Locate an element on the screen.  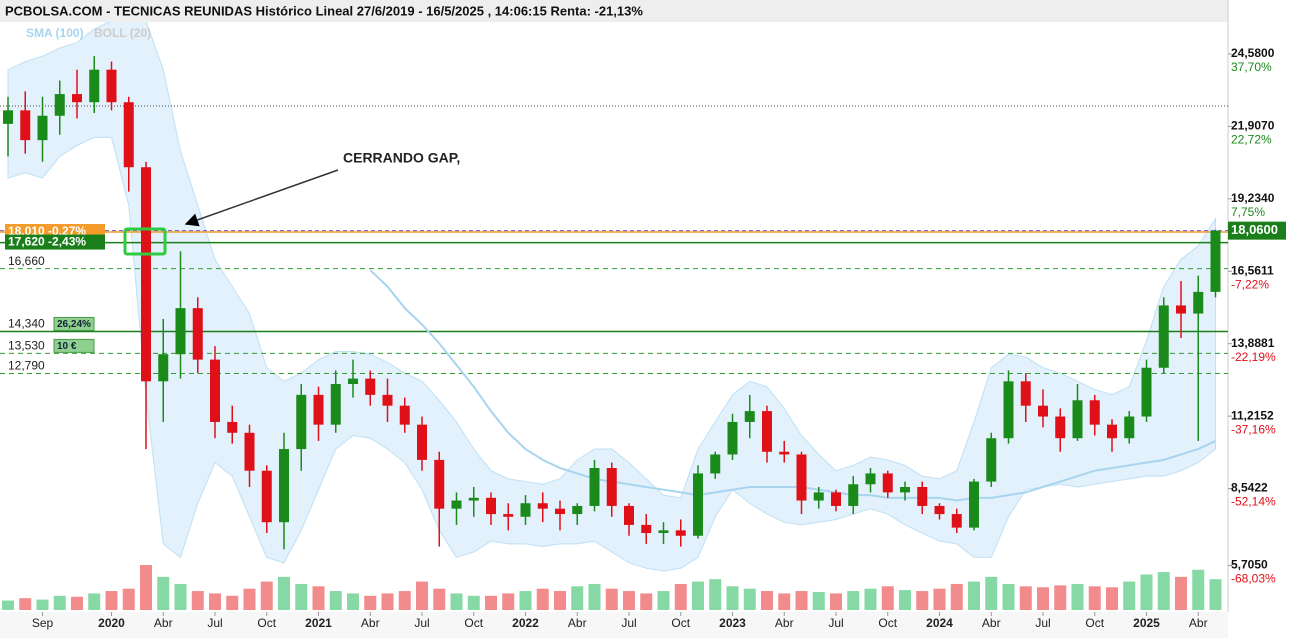
legend-boll: BOLL (20) is located at coordinates (122, 33).